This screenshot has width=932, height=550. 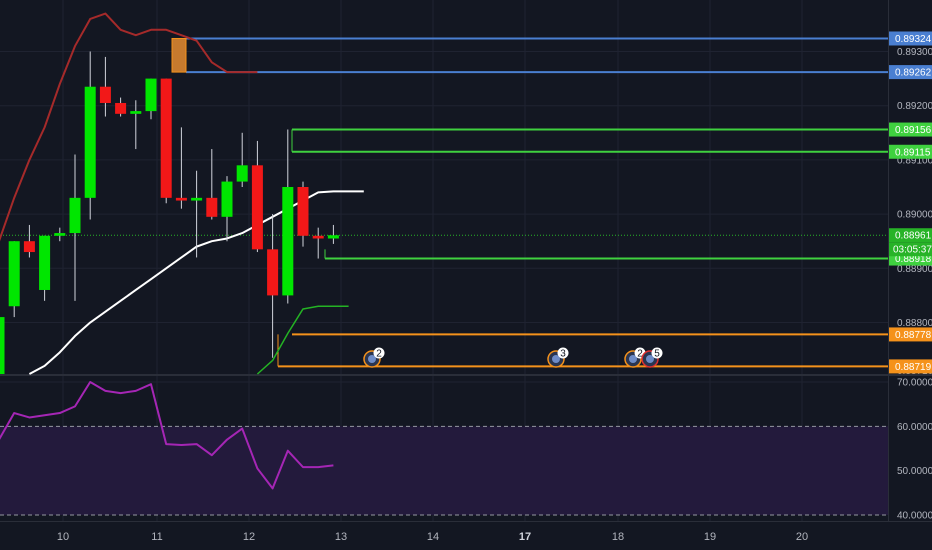 I want to click on countdown-tag-bg, so click(x=910, y=249).